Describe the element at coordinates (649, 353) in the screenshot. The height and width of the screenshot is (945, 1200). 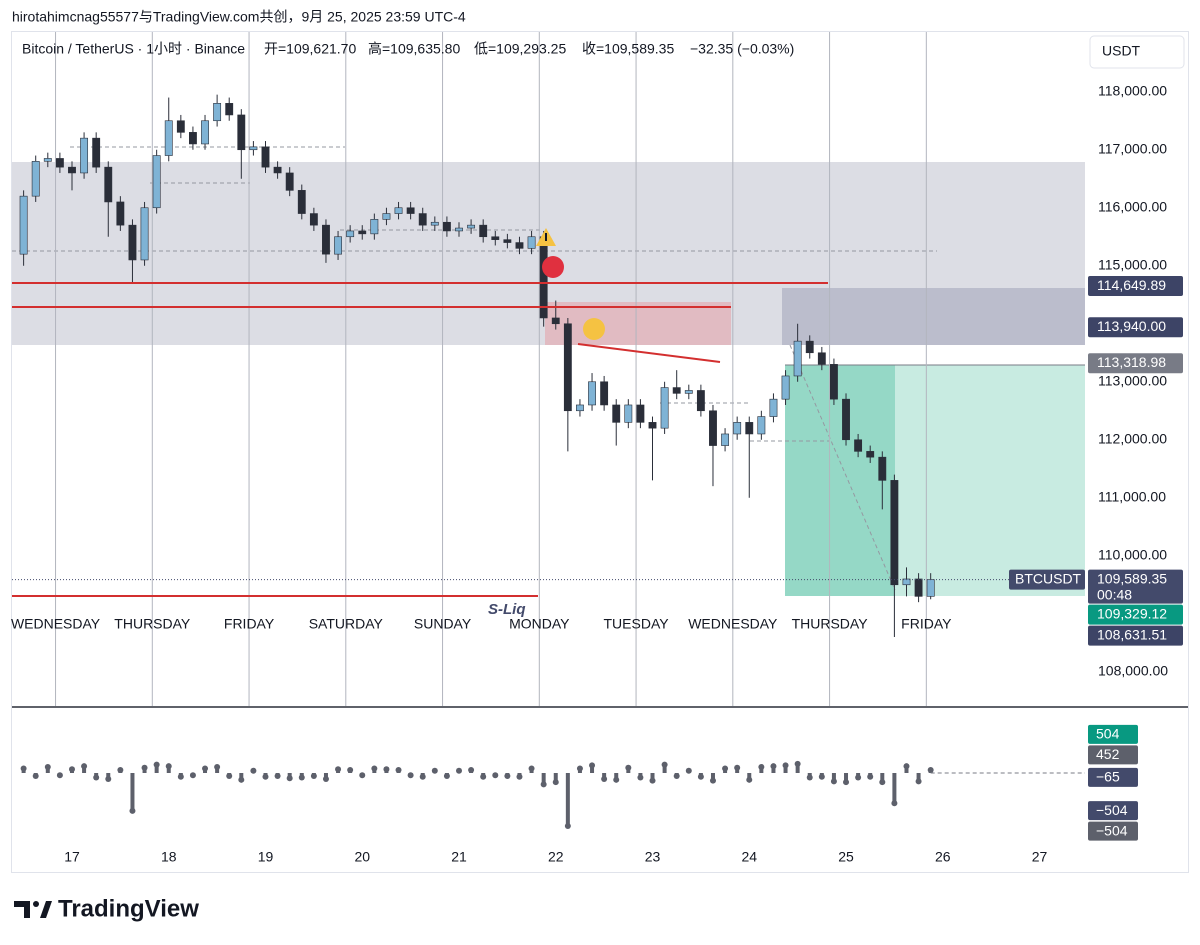
I see `trend-line` at that location.